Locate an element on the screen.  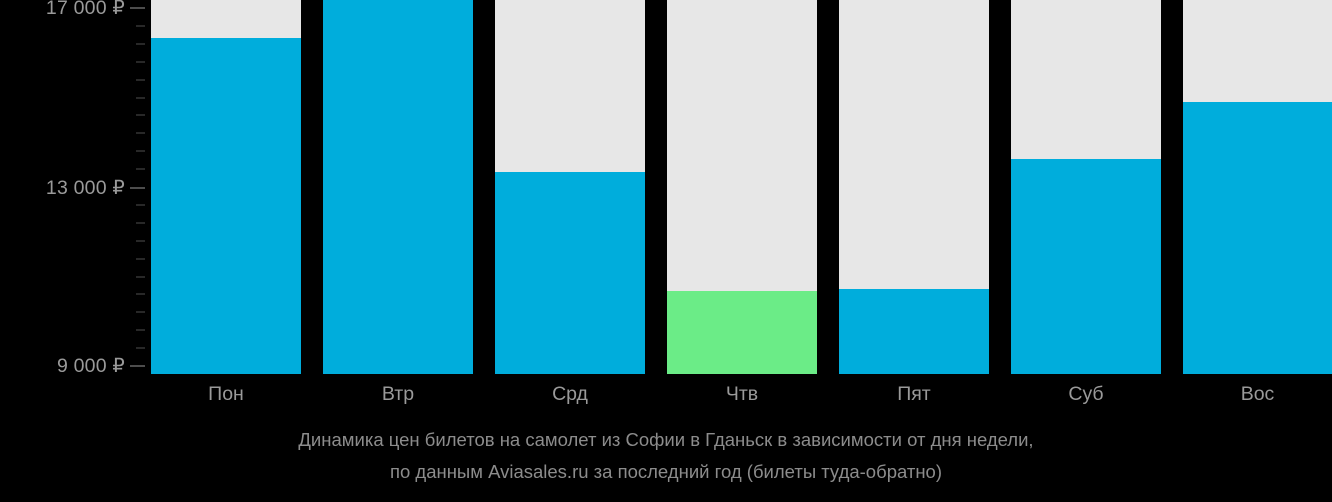
x-axis-label-3: Чтв is located at coordinates (742, 394).